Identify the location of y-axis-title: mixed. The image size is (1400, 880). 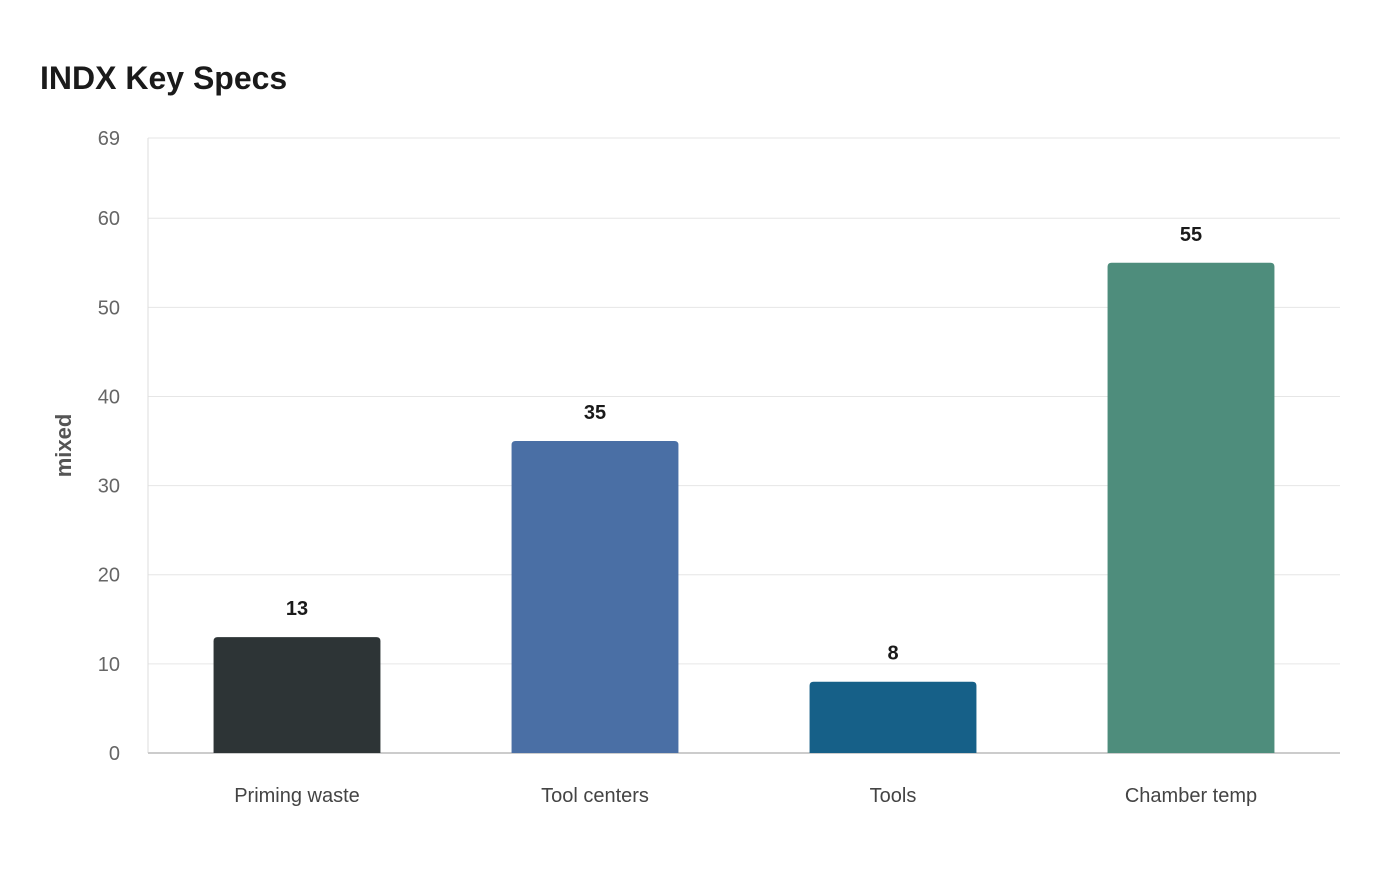
(63, 446).